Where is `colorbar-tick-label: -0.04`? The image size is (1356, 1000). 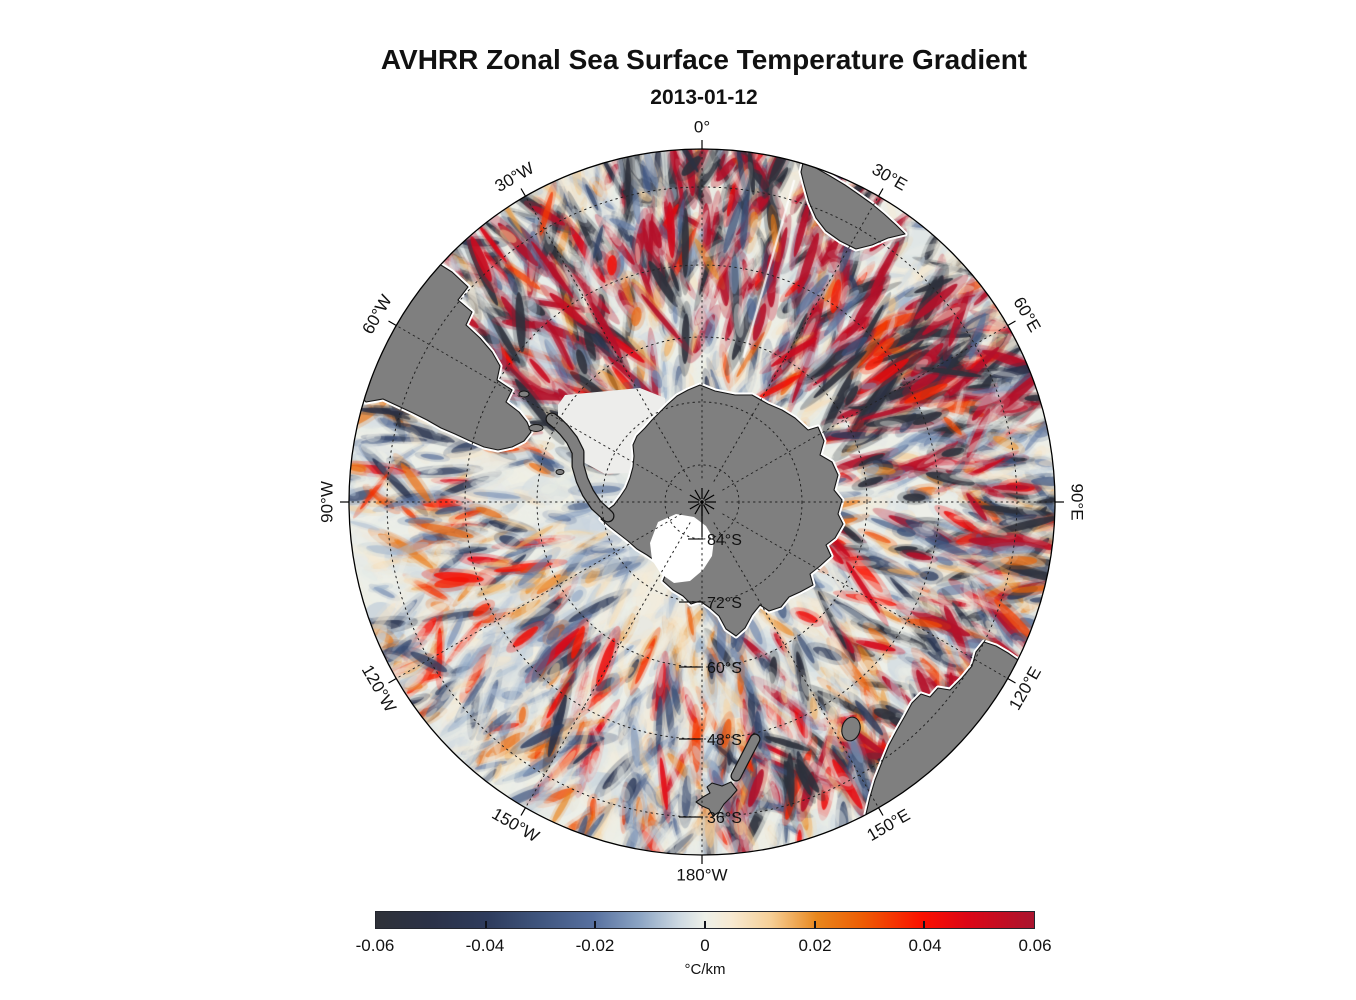 colorbar-tick-label: -0.04 is located at coordinates (485, 945).